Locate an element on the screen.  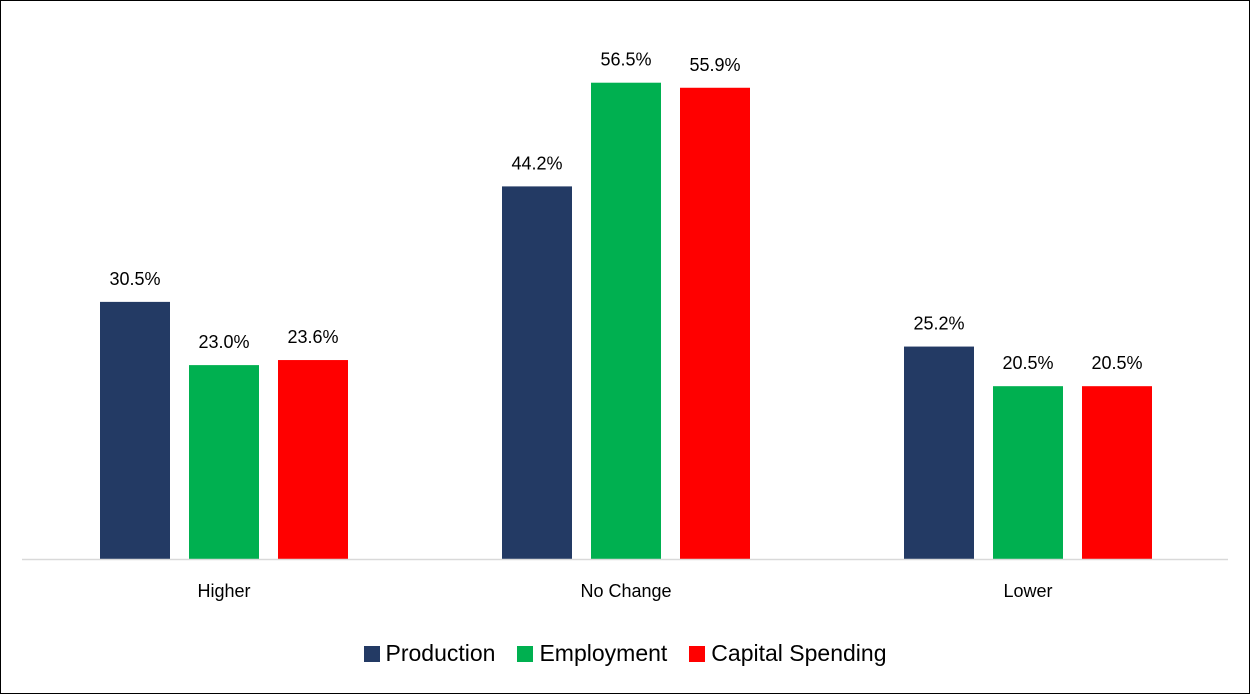
data-label-capital-spending-no-change: 55.9% is located at coordinates (714, 65).